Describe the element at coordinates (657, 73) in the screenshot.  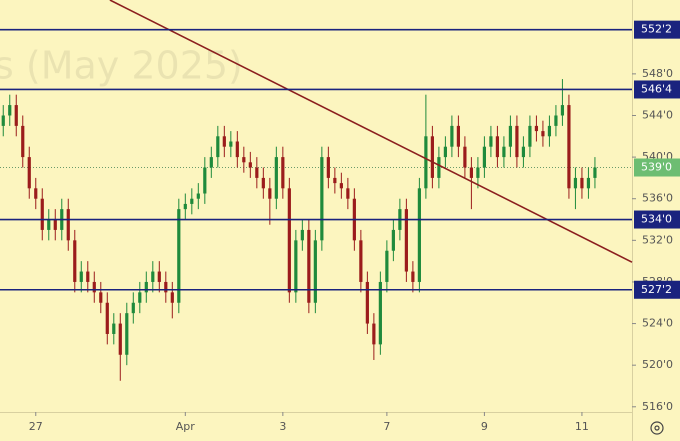
I see `y-tick-label: 548'0` at that location.